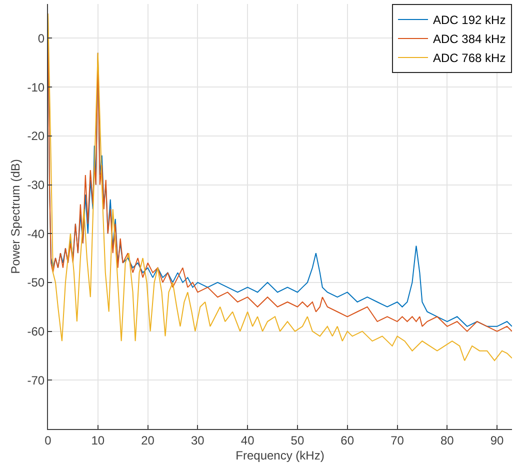 This screenshot has width=514, height=471. Describe the element at coordinates (98, 440) in the screenshot. I see `x-tick-label: 10` at that location.